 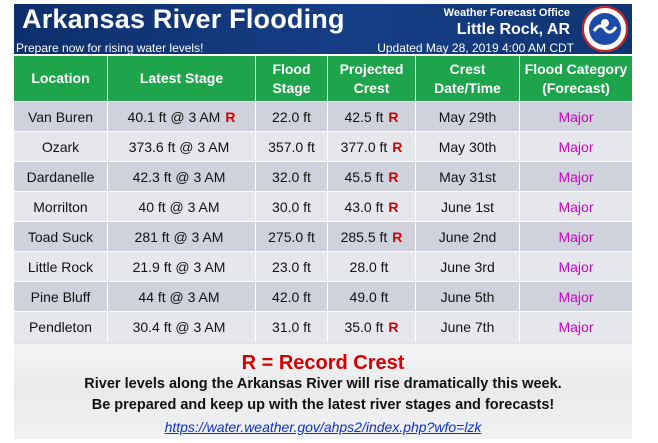 I want to click on projected-crest-value: 45.5 ft, so click(x=364, y=177).